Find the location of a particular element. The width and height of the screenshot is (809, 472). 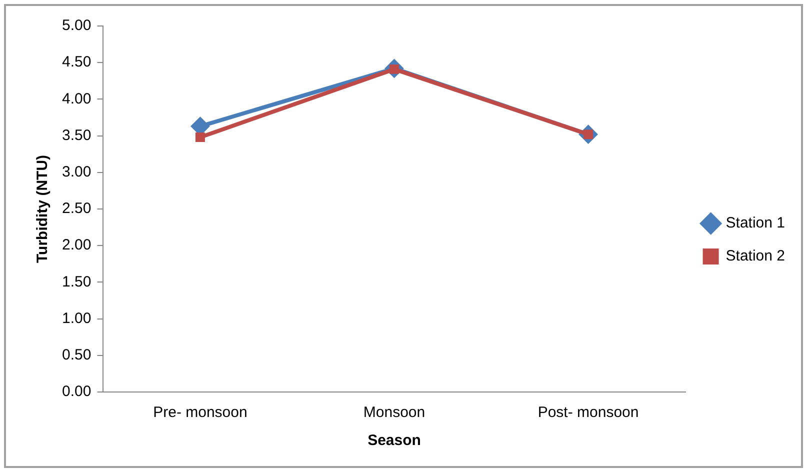

y-tick-label: 2.00 is located at coordinates (77, 245).